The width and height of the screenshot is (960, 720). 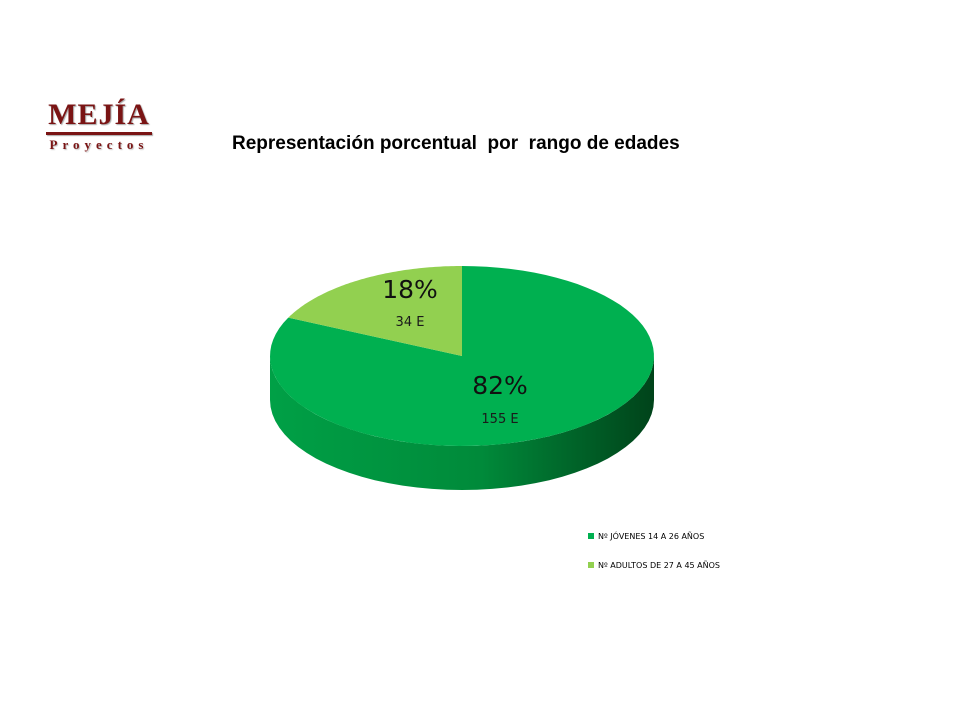 I want to click on logo-underline, so click(x=99, y=133).